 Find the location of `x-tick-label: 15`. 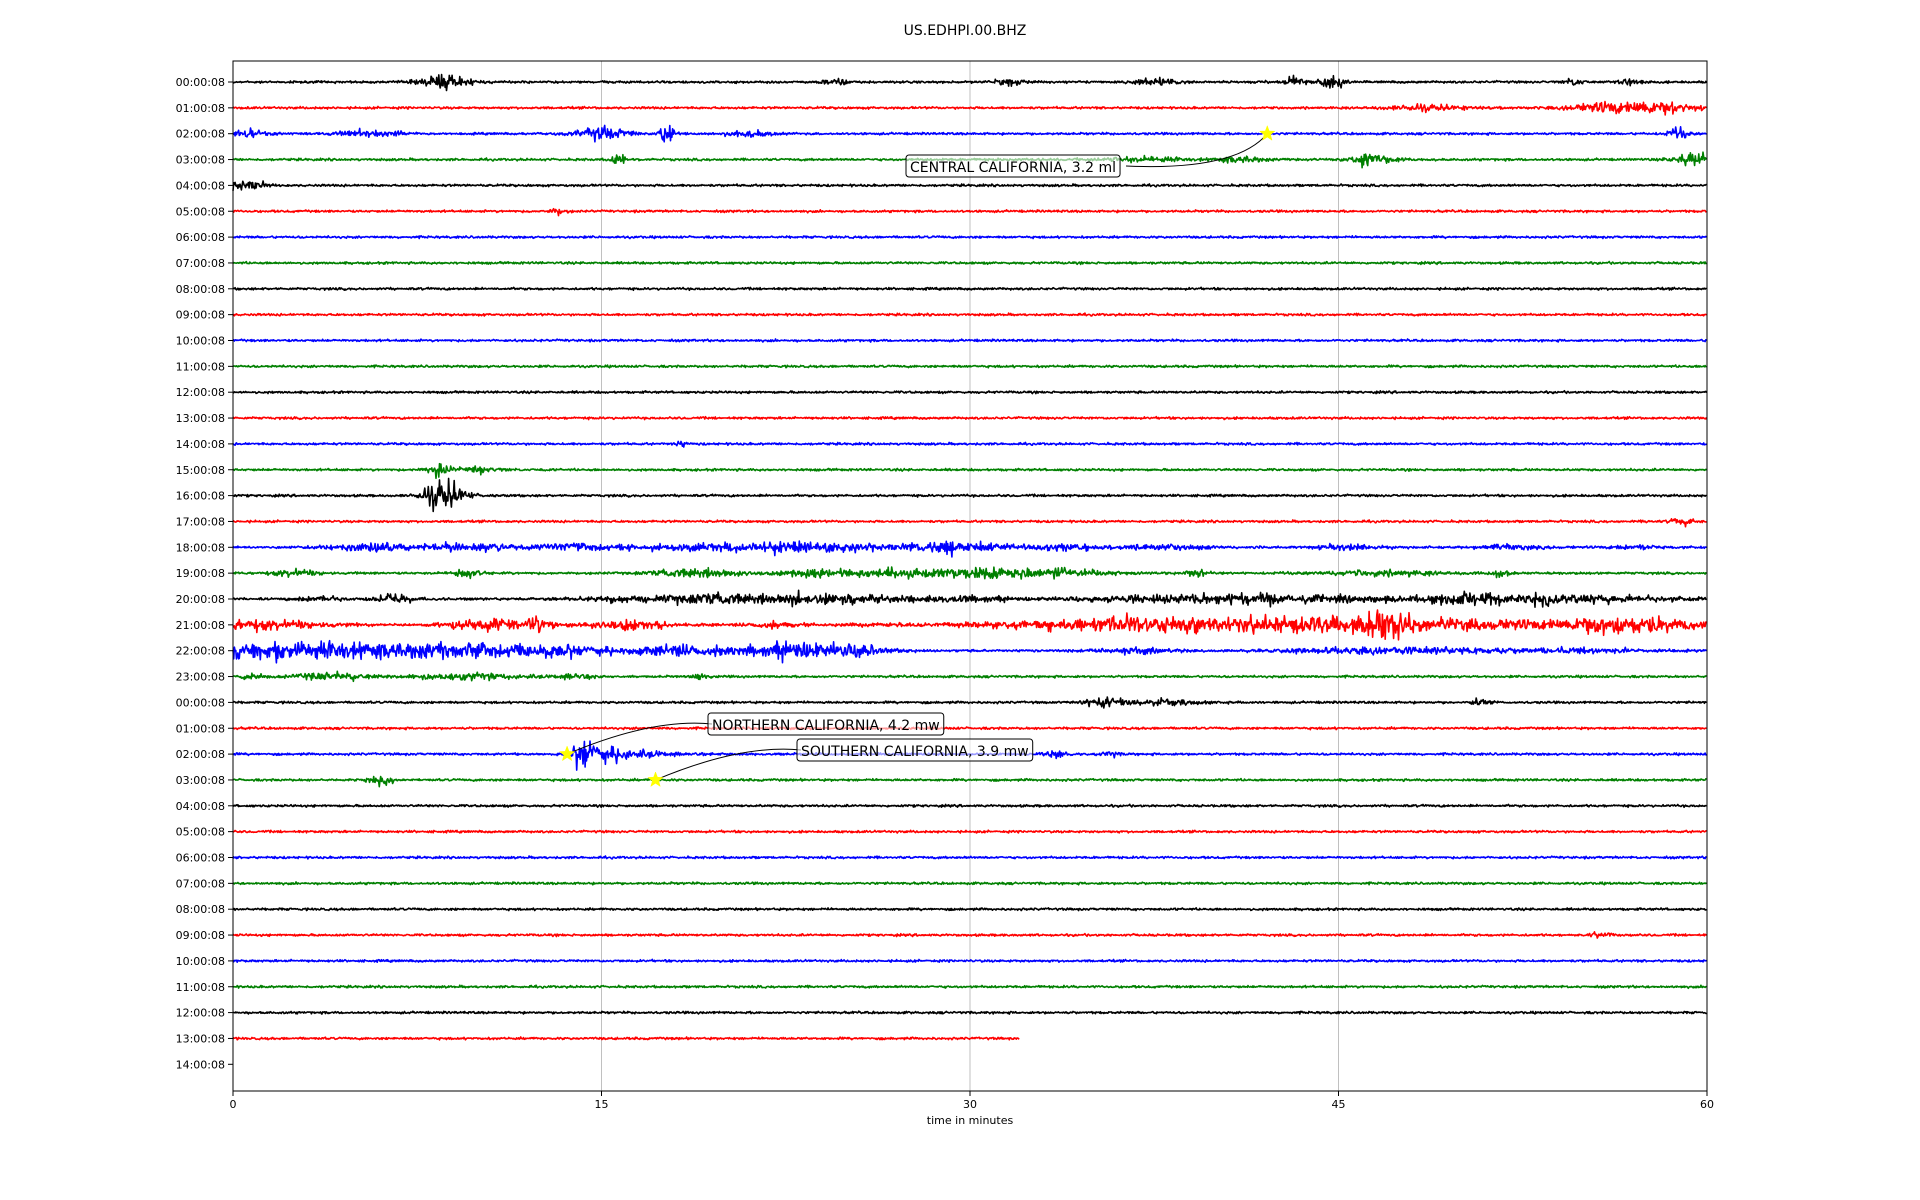

x-tick-label: 15 is located at coordinates (602, 1104).